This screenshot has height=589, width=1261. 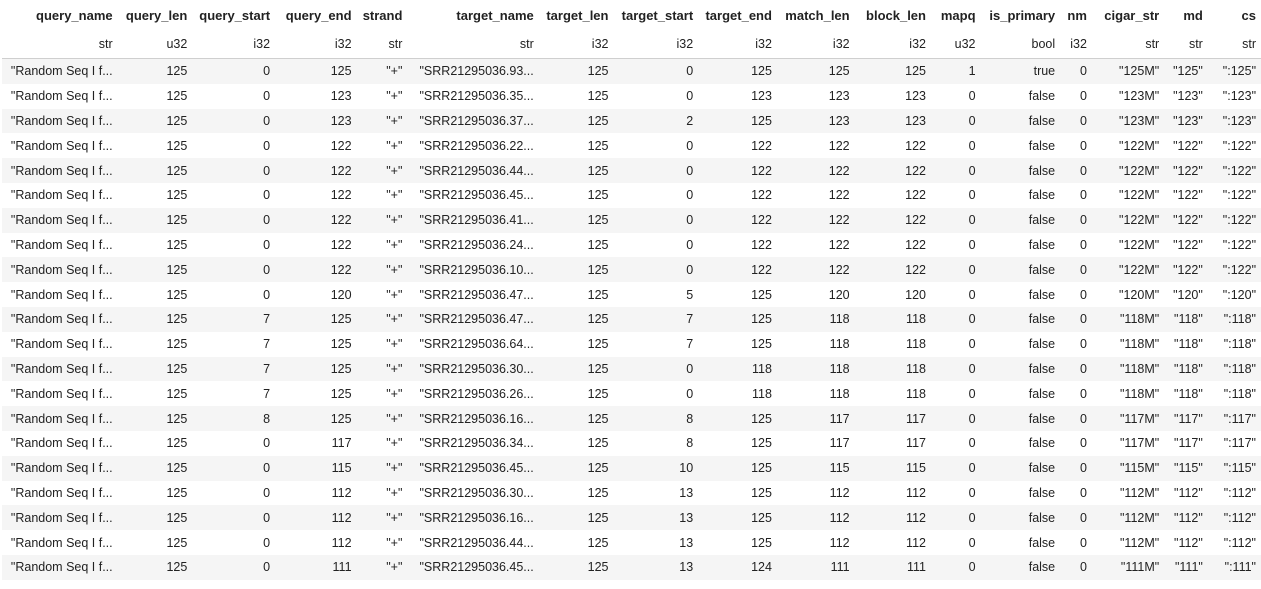 I want to click on table-cell: 118, so click(x=916, y=368).